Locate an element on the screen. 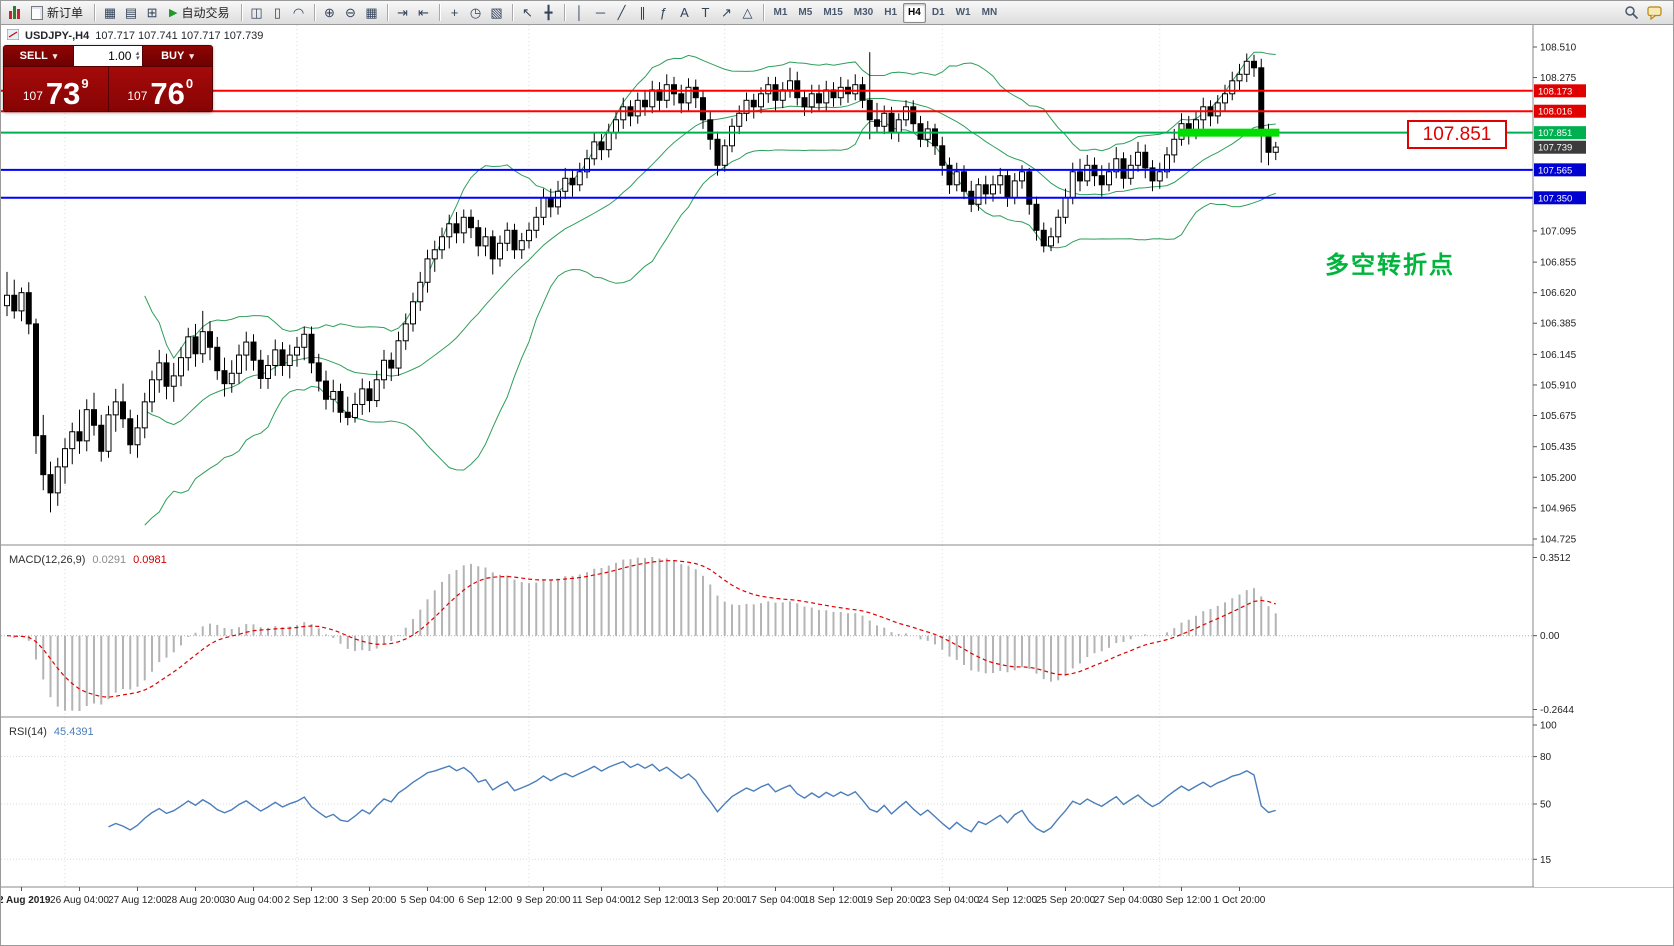 The height and width of the screenshot is (946, 1674). volume-up-arrow: ▴ is located at coordinates (137, 53).